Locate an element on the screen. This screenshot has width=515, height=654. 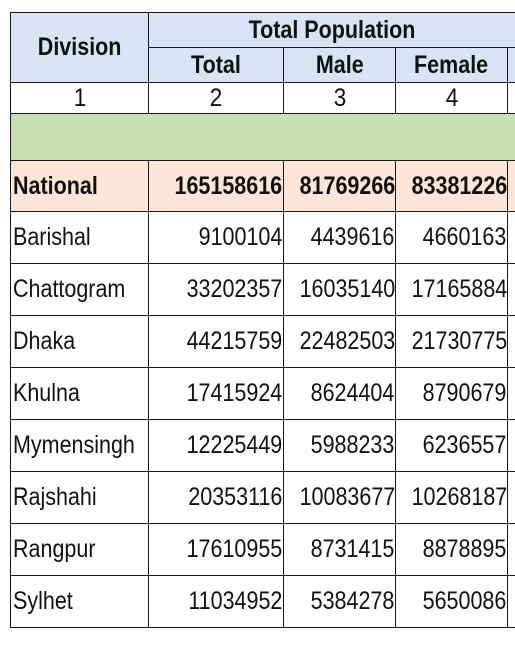
total-cell: 33202357 is located at coordinates (216, 289).